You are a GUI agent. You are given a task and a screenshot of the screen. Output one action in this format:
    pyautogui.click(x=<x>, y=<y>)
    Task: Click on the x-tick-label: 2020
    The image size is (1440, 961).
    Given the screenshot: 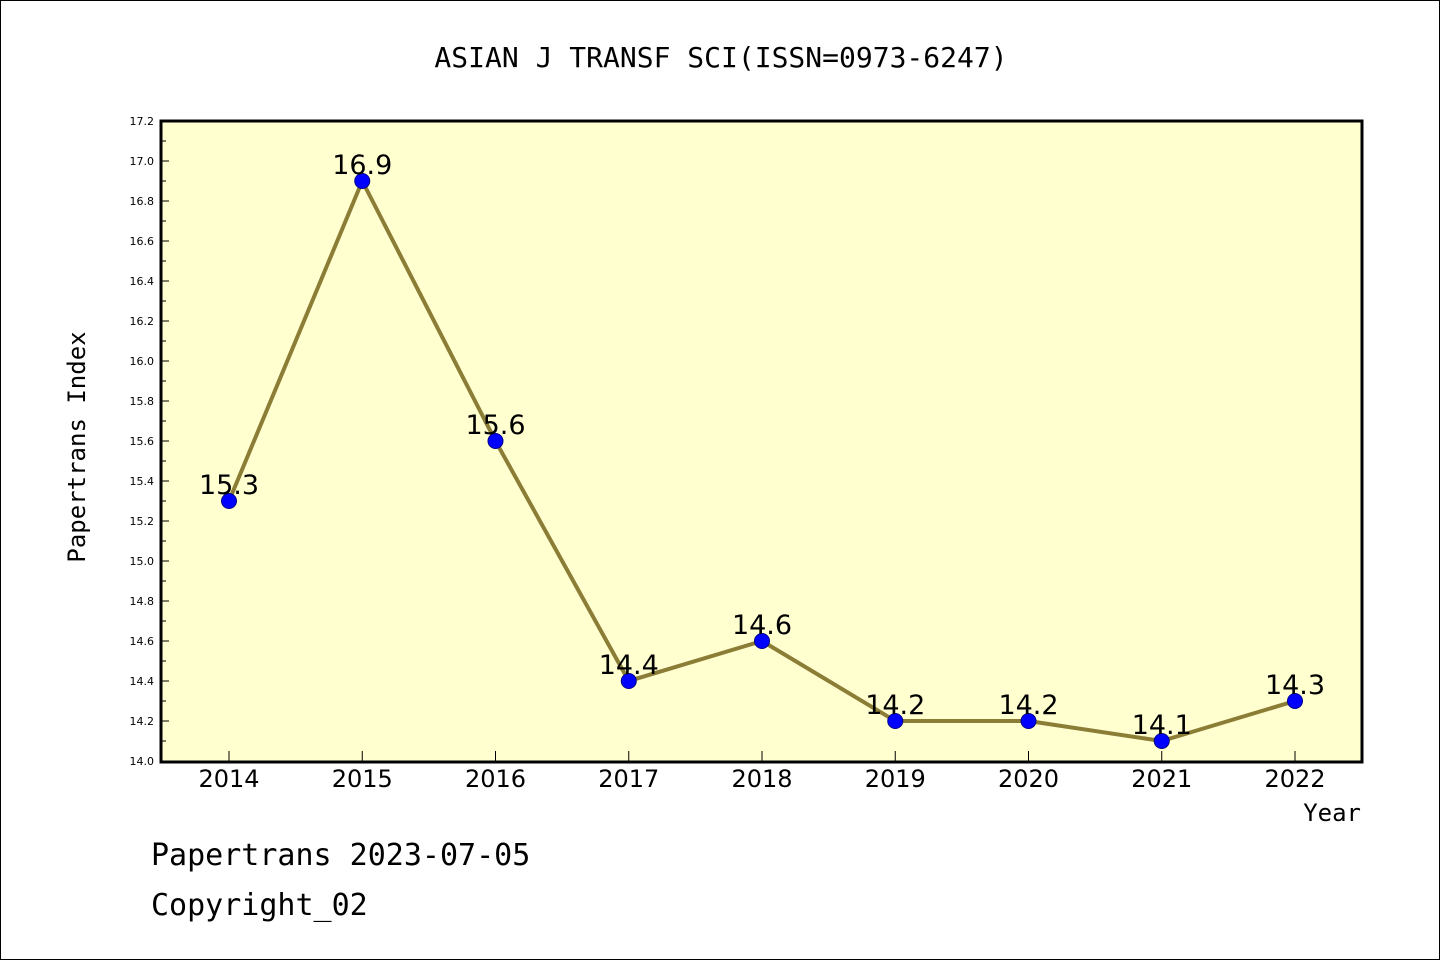 What is the action you would take?
    pyautogui.click(x=1028, y=779)
    